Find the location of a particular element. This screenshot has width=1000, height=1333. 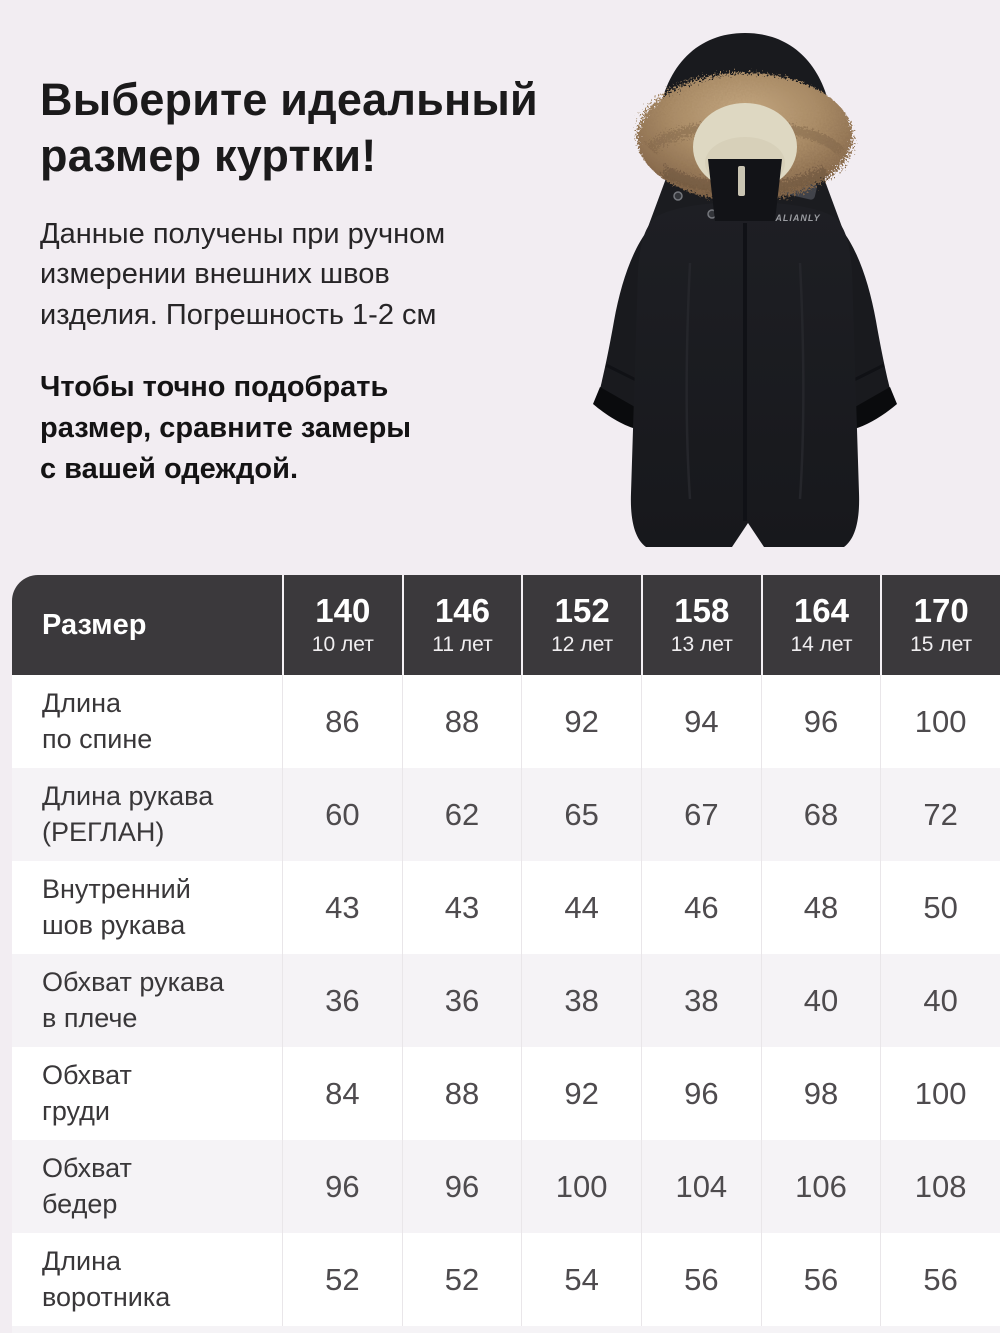

size-header-label: Размер is located at coordinates (94, 624).